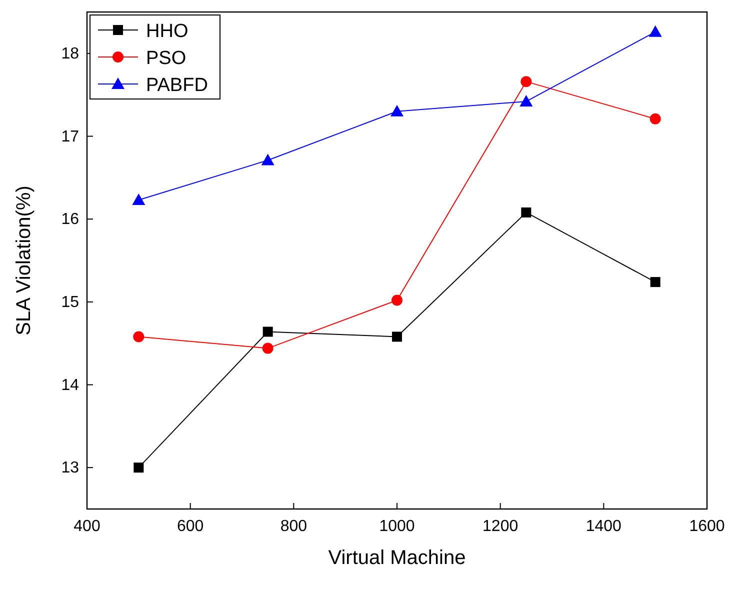  Describe the element at coordinates (177, 85) in the screenshot. I see `legend-label: PABFD` at that location.